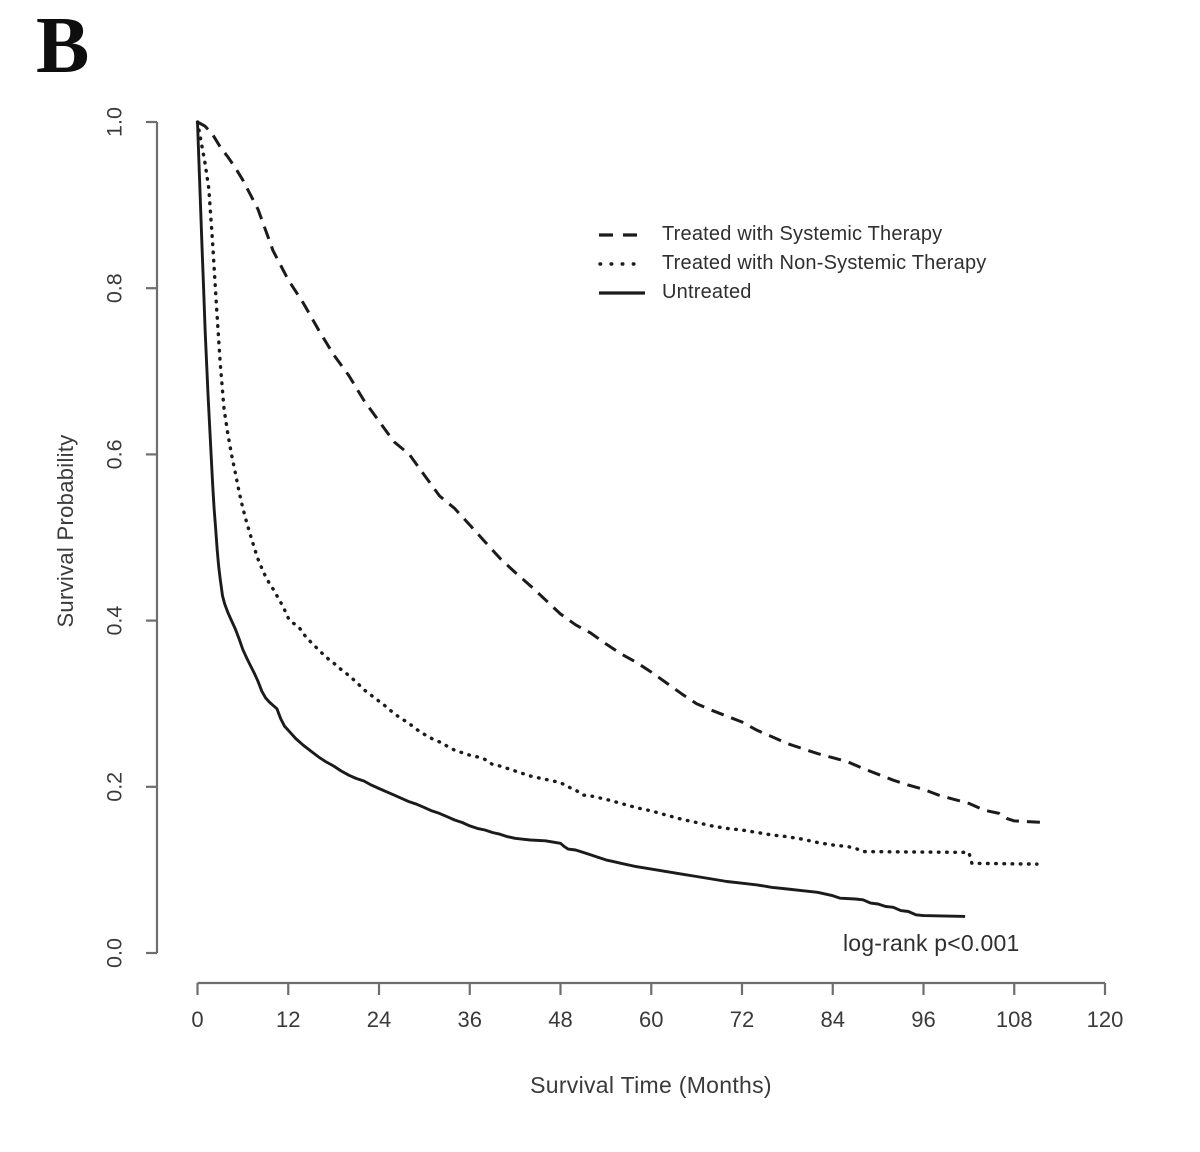  I want to click on x-tick-label-36: 36, so click(470, 1019).